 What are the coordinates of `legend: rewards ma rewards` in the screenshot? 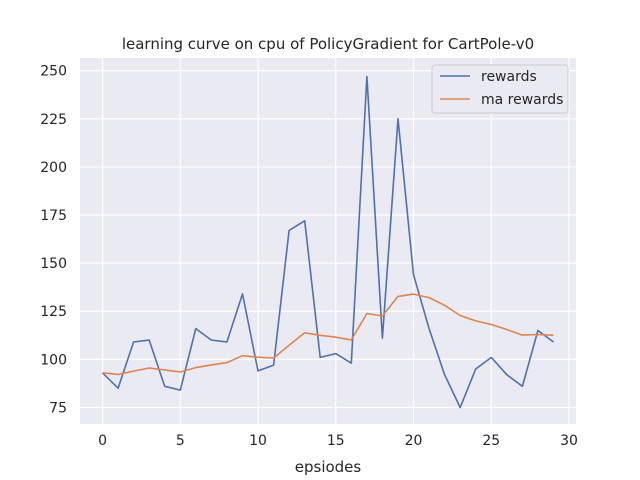 It's located at (500, 89).